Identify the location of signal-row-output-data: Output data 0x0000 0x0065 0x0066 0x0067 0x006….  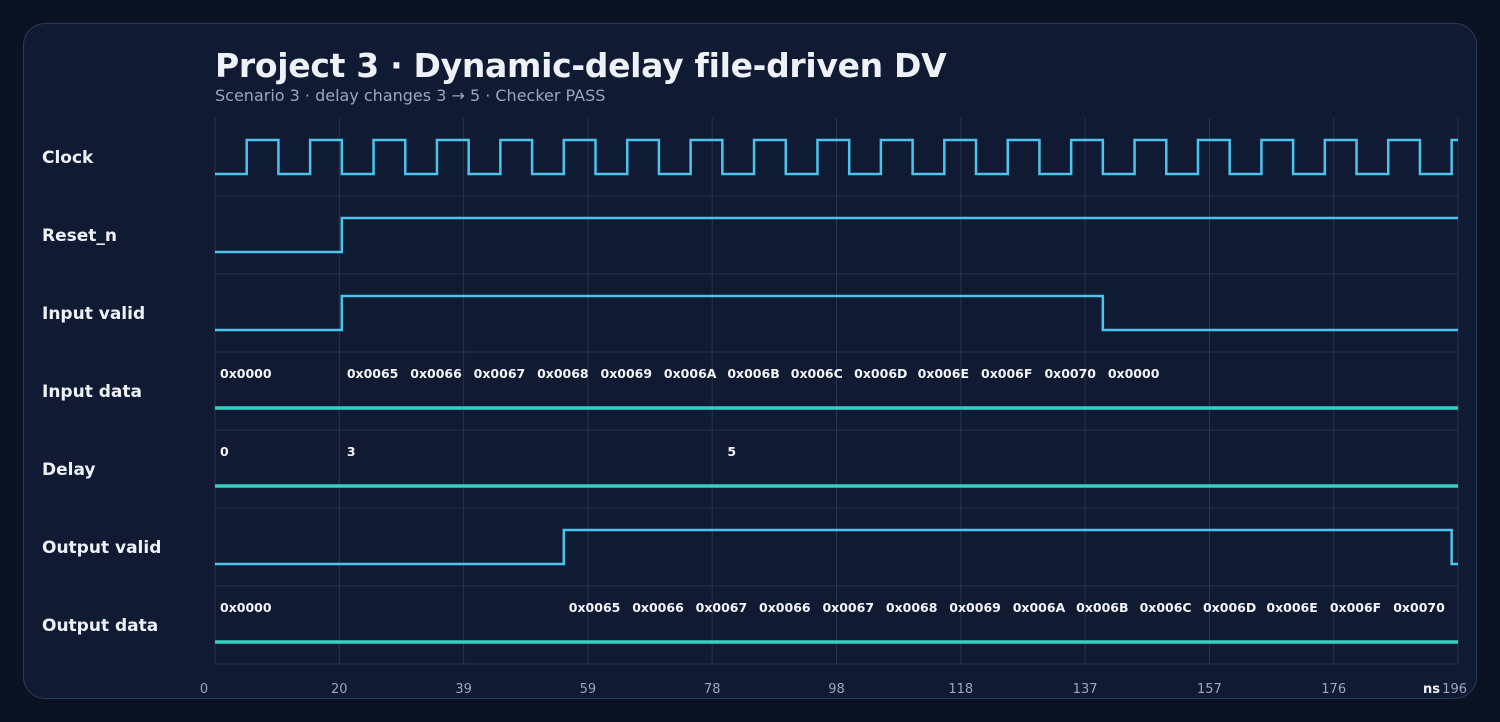
(750, 622).